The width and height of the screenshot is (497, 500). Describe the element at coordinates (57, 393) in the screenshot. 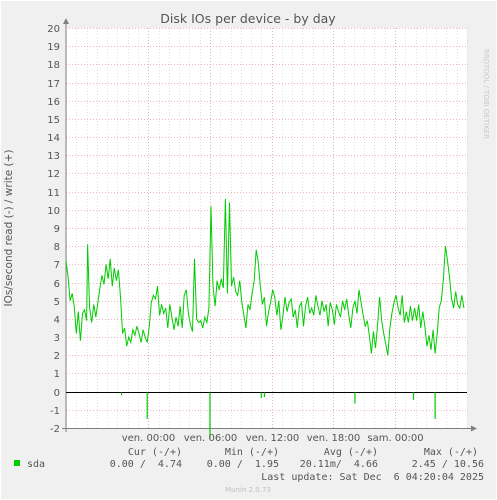

I see `y-tick-label: 0` at that location.